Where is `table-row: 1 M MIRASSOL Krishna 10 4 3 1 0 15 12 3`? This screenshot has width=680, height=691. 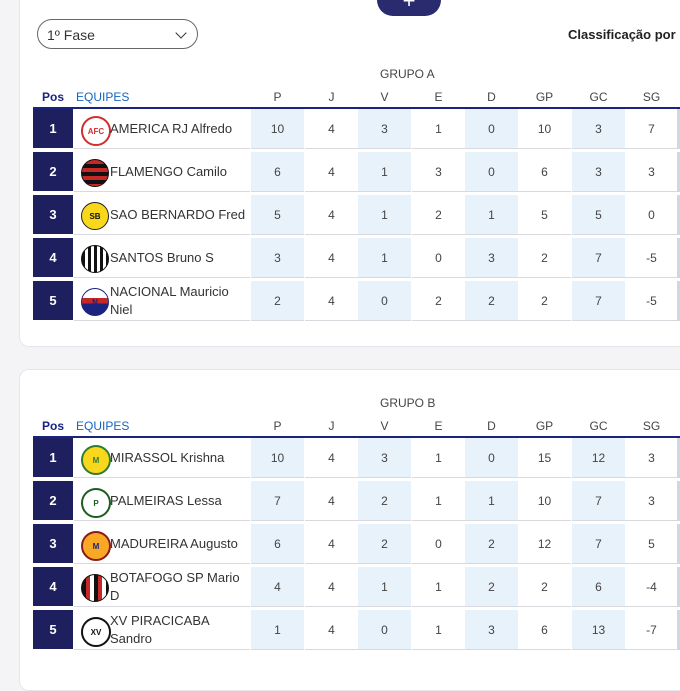 table-row: 1 M MIRASSOL Krishna 10 4 3 1 0 15 12 3 is located at coordinates (356, 458).